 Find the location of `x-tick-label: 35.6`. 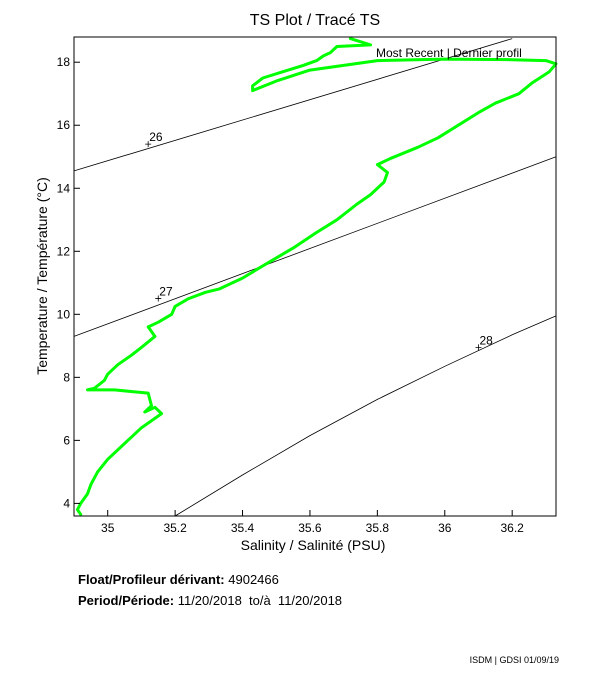

x-tick-label: 35.6 is located at coordinates (310, 528).